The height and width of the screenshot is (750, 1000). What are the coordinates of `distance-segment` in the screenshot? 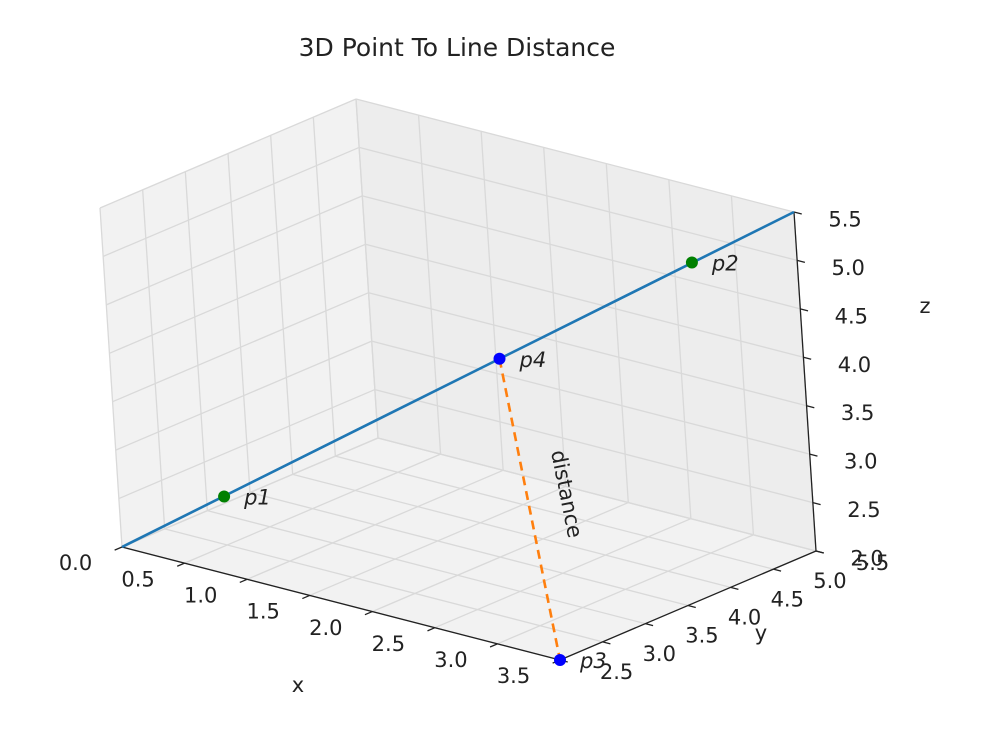 It's located at (530, 509).